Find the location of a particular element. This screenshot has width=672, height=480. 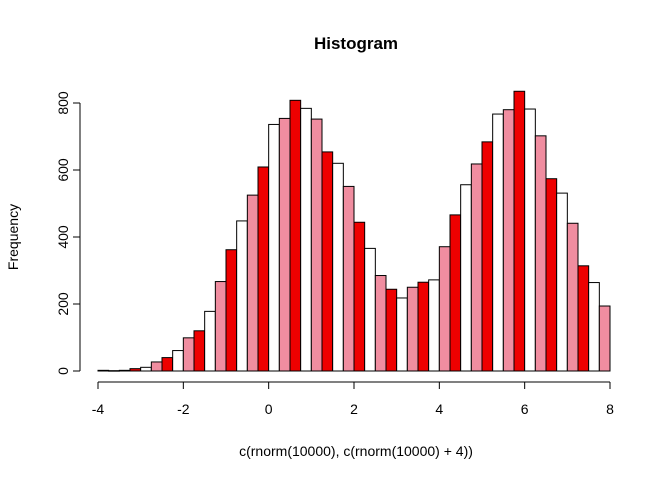

y-tick-label: 400 is located at coordinates (63, 237).